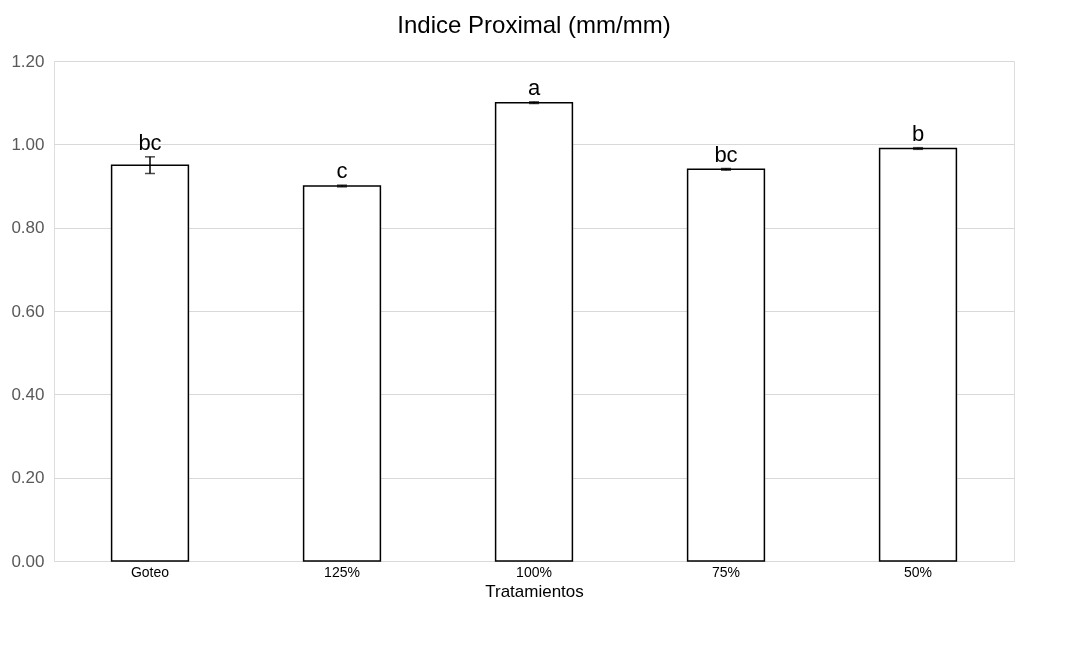 Image resolution: width=1086 pixels, height=661 pixels. I want to click on x-tick-label: 100%, so click(534, 571).